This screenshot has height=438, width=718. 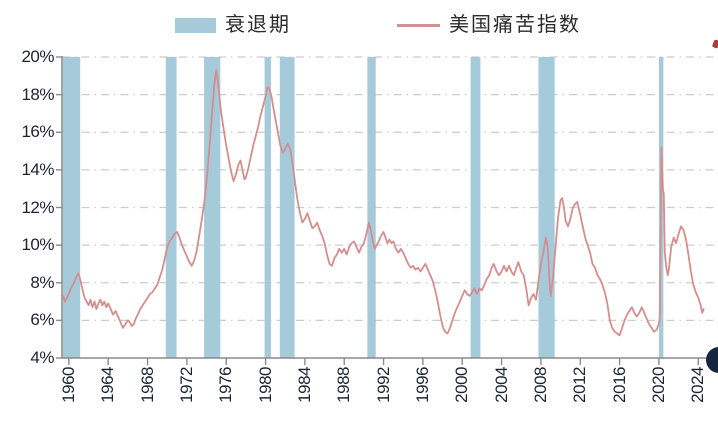 I want to click on y-tick-label: 6%, so click(x=42, y=320).